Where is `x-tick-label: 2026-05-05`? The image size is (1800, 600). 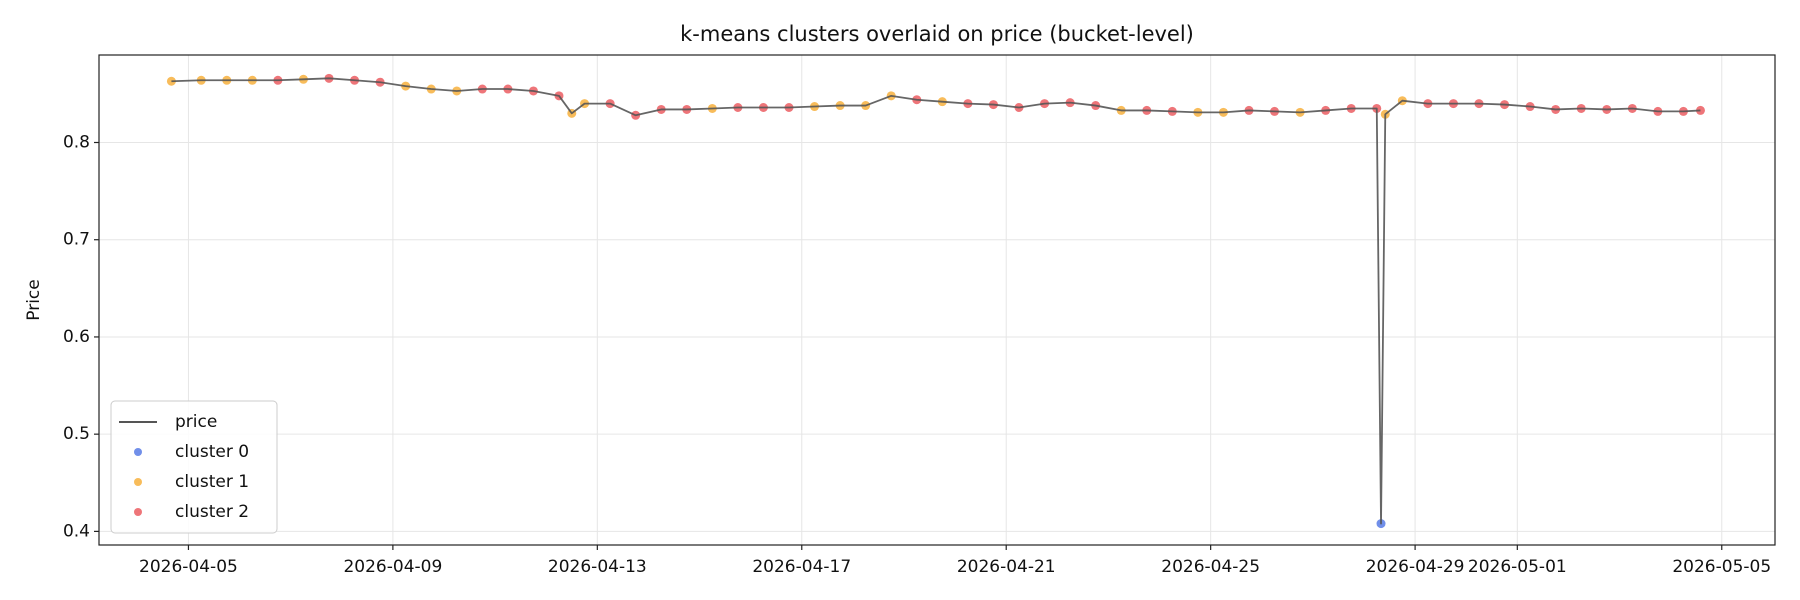
x-tick-label: 2026-05-05 is located at coordinates (1721, 567).